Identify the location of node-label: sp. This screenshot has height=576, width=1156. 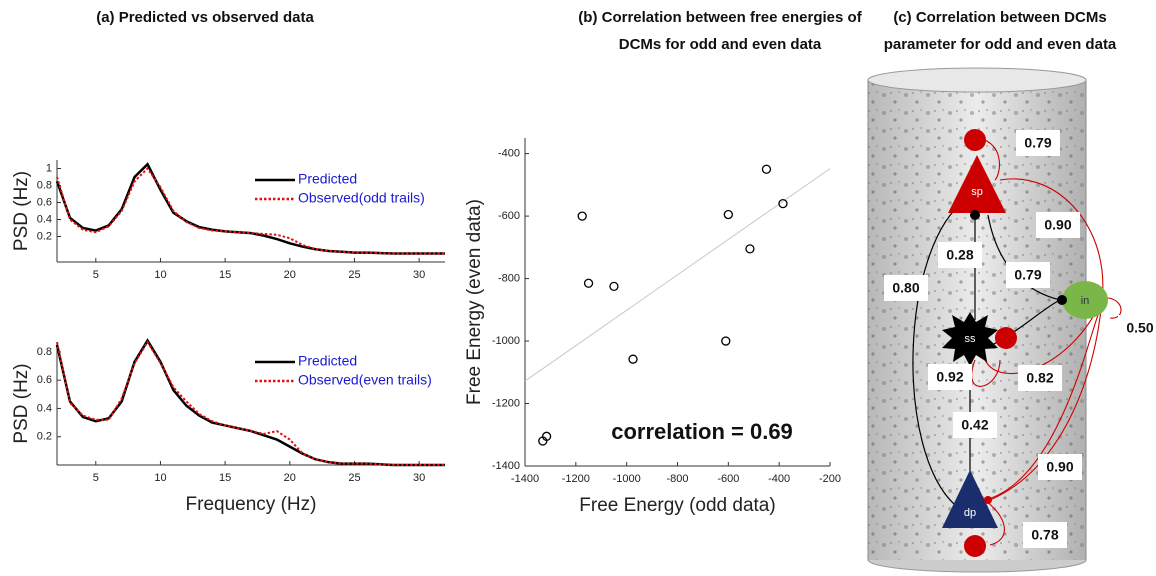
(977, 192).